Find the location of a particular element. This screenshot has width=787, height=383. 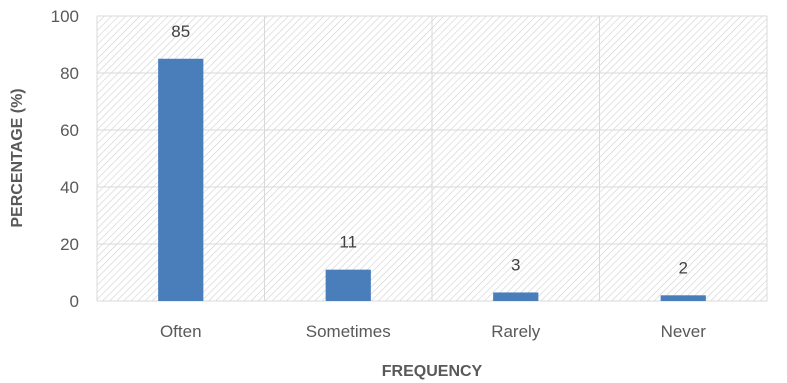

x-tick-label: Never is located at coordinates (684, 331).